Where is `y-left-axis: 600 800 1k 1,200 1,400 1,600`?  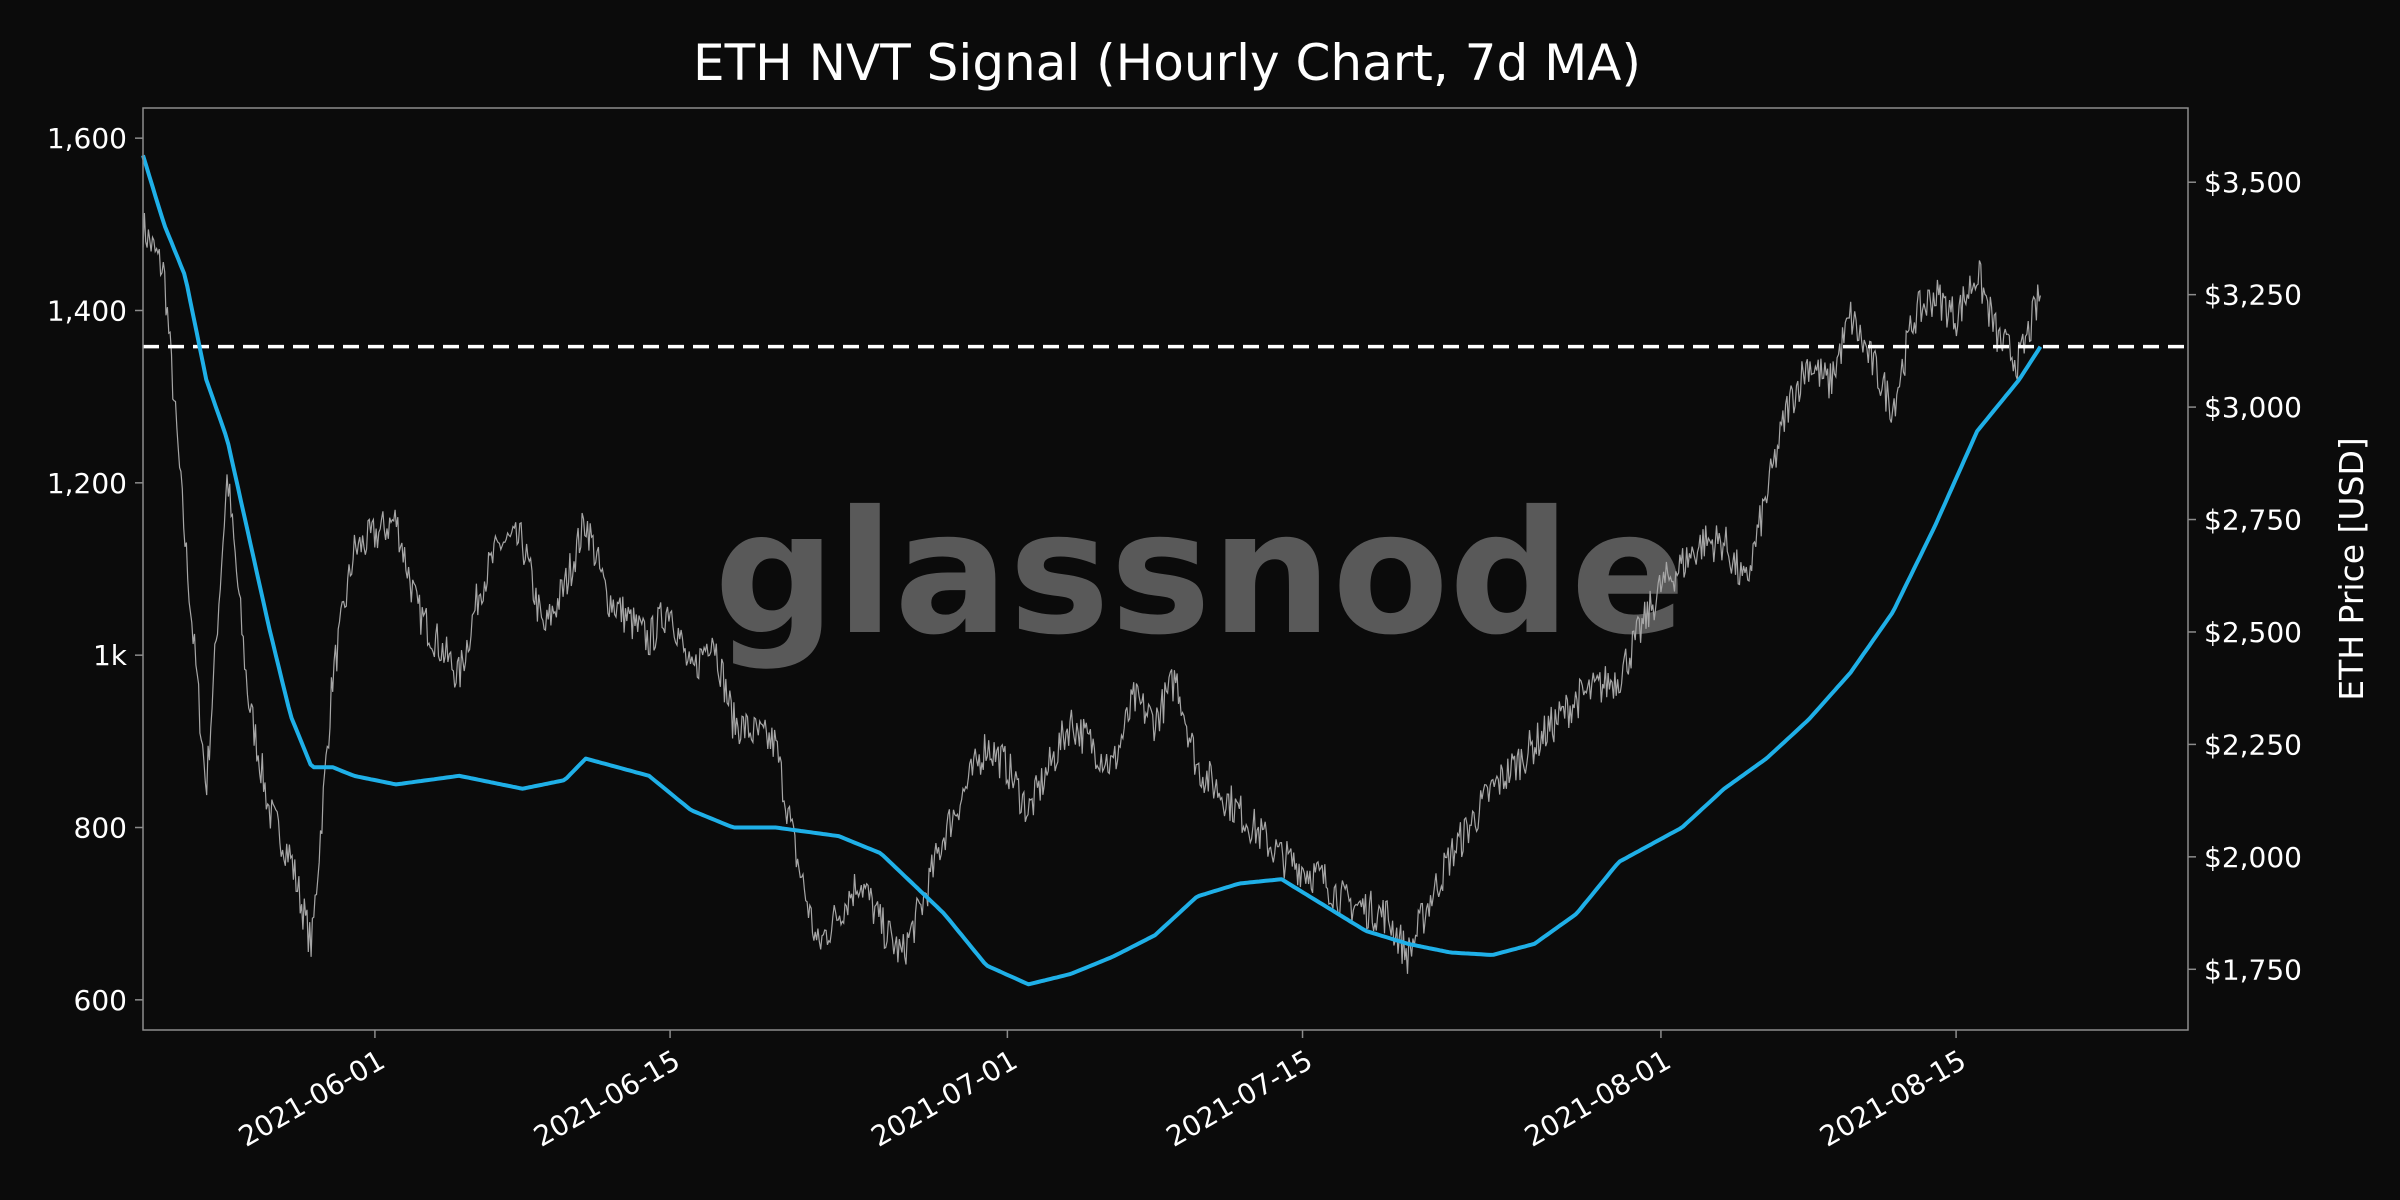 y-left-axis: 600 800 1k 1,200 1,400 1,600 is located at coordinates (95, 569).